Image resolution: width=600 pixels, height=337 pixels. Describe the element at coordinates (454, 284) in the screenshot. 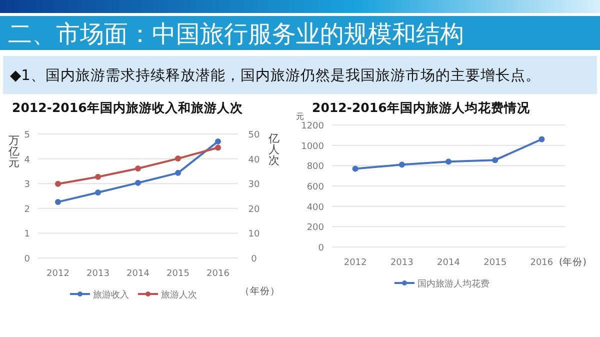

I see `legend-label: 国内旅游人均花费` at that location.